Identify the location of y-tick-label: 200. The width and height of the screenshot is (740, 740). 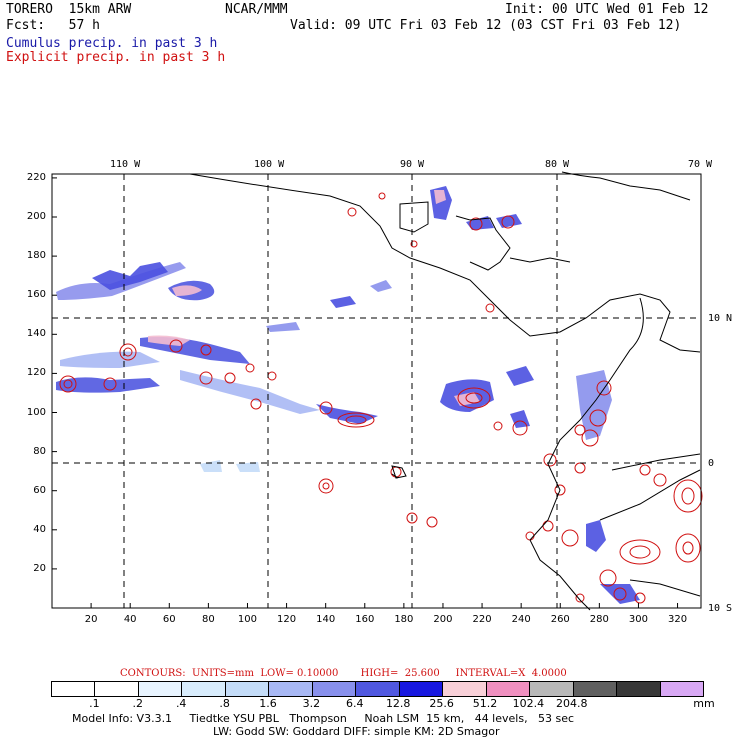
(36, 216).